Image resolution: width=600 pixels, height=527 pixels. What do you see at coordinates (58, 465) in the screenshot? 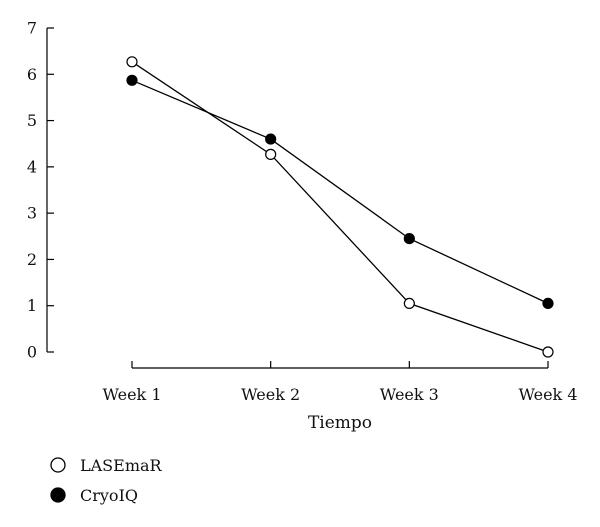
I see `legend-marker-lasemar` at bounding box center [58, 465].